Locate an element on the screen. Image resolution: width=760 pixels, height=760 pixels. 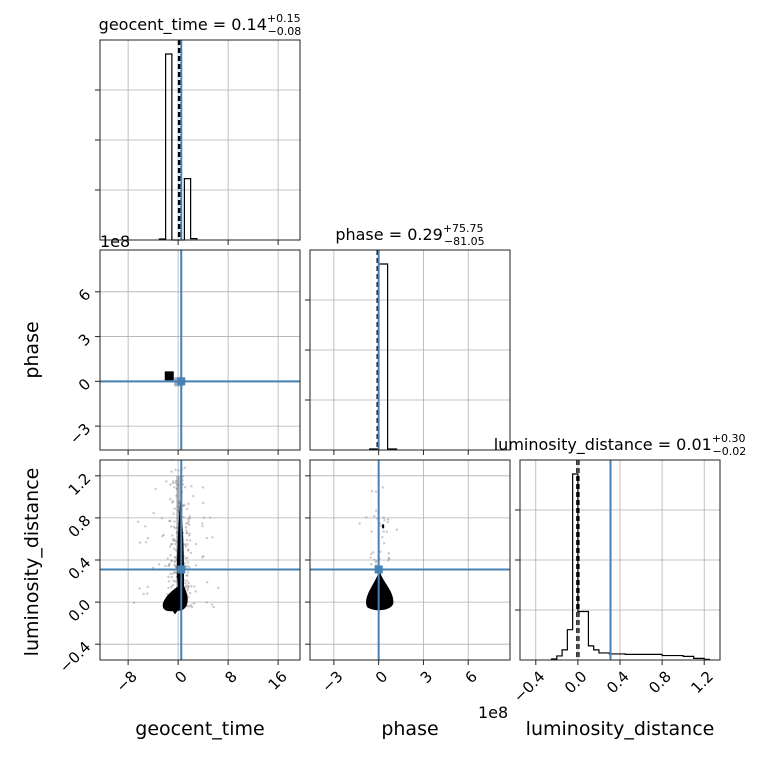
xaxis-label-luminosity-distance: luminosity_distance is located at coordinates (620, 729).